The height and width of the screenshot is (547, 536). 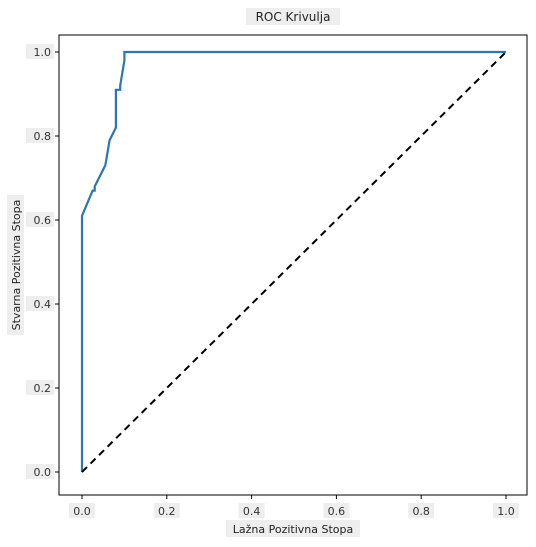 I want to click on chart-title: ROC Krivulja, so click(x=293, y=17).